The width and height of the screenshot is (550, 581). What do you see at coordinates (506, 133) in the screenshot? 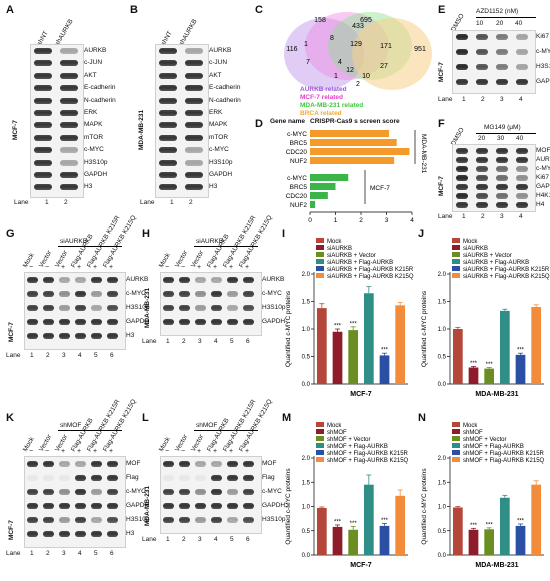
I see `treatment-bracket` at bounding box center [506, 133].